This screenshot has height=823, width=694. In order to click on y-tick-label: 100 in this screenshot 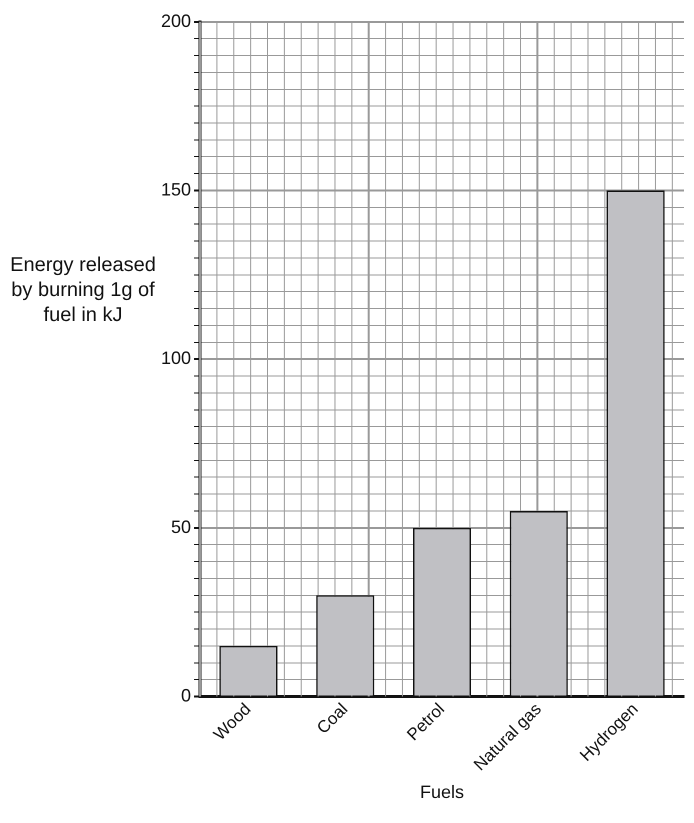, I will do `click(176, 358)`.